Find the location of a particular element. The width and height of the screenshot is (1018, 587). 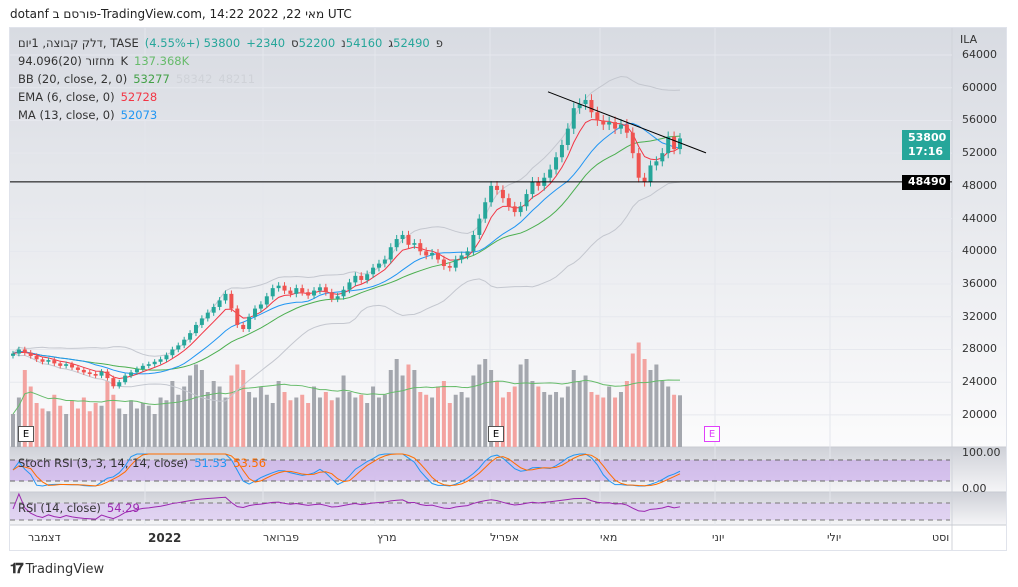

last-price: 53800 is located at coordinates (927, 137).